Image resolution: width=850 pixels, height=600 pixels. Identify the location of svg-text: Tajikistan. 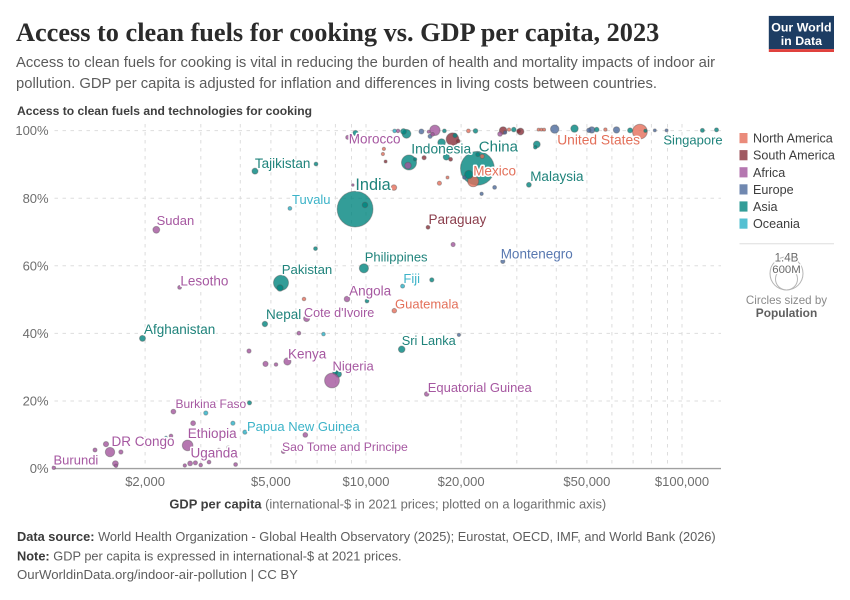
(283, 163).